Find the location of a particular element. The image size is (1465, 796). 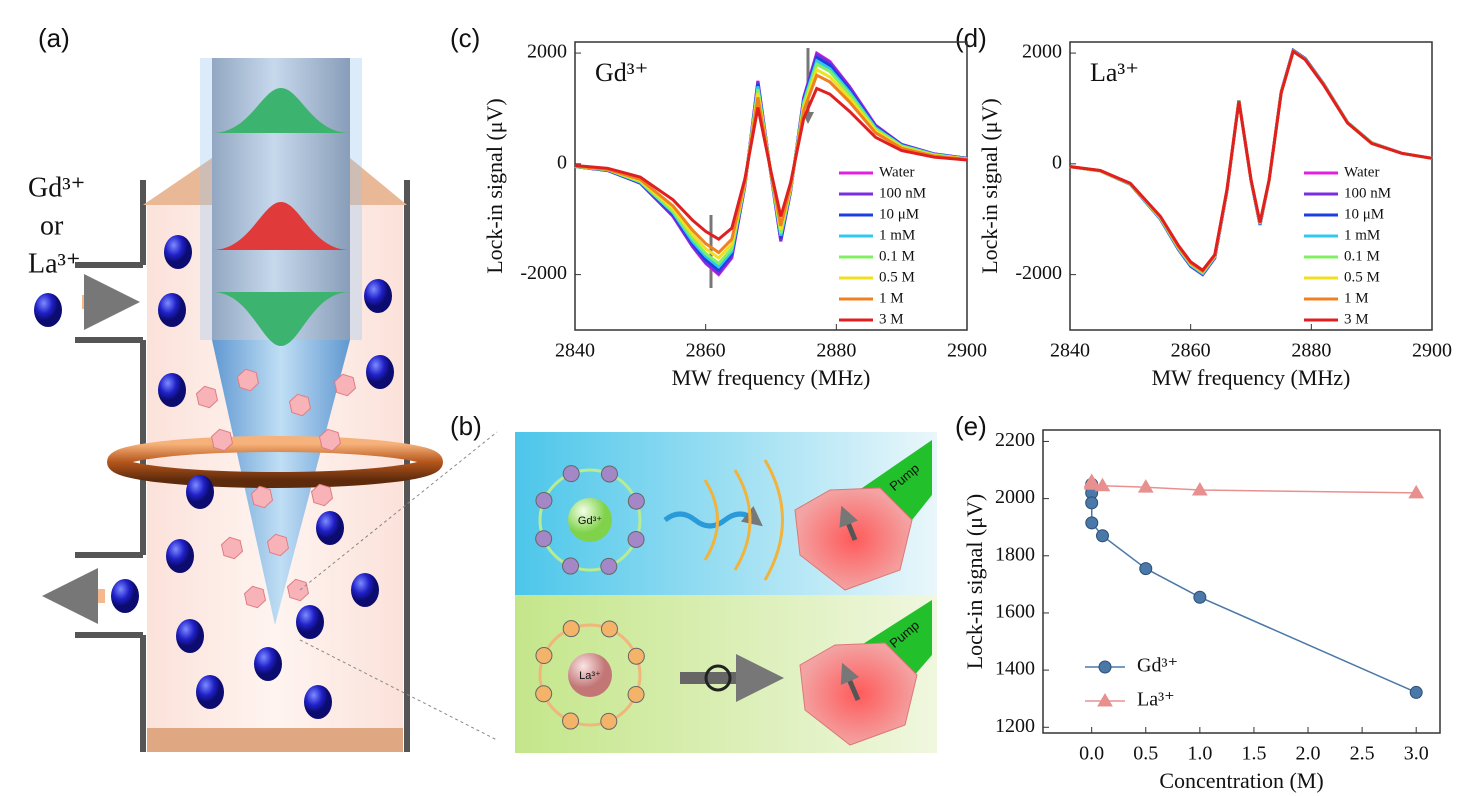

legend-label: 1 M is located at coordinates (891, 298).